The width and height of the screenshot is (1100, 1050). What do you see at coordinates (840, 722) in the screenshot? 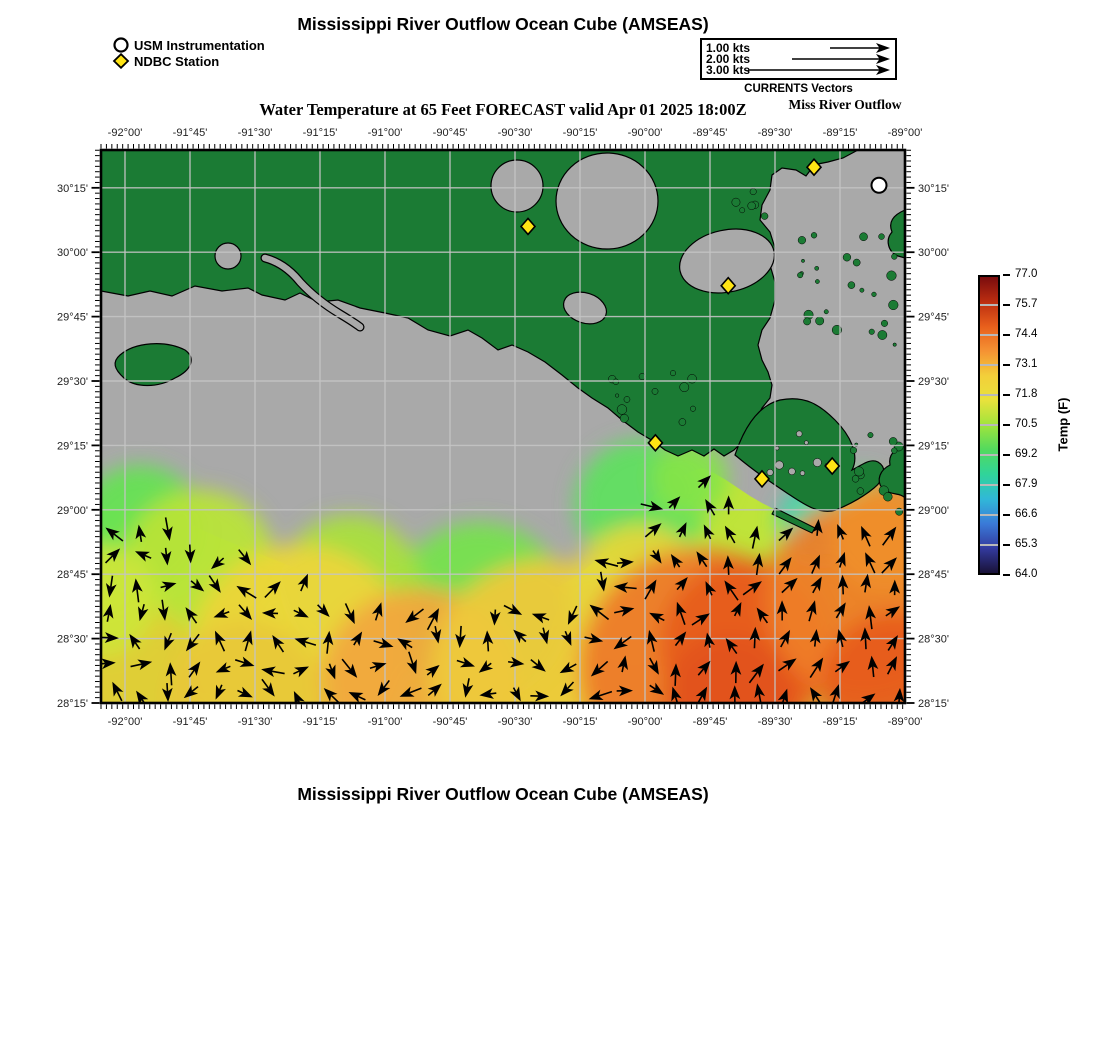
I see `svg-text: -89°15'` at bounding box center [840, 722].